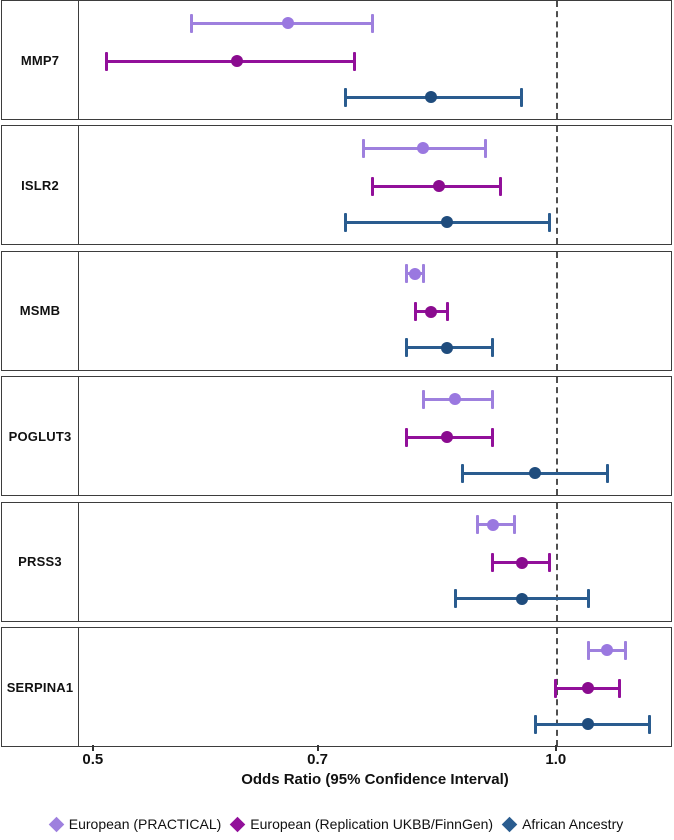 Image resolution: width=674 pixels, height=840 pixels. What do you see at coordinates (337, 760) in the screenshot?
I see `x-axis: 0.5 0.7 1.0` at bounding box center [337, 760].